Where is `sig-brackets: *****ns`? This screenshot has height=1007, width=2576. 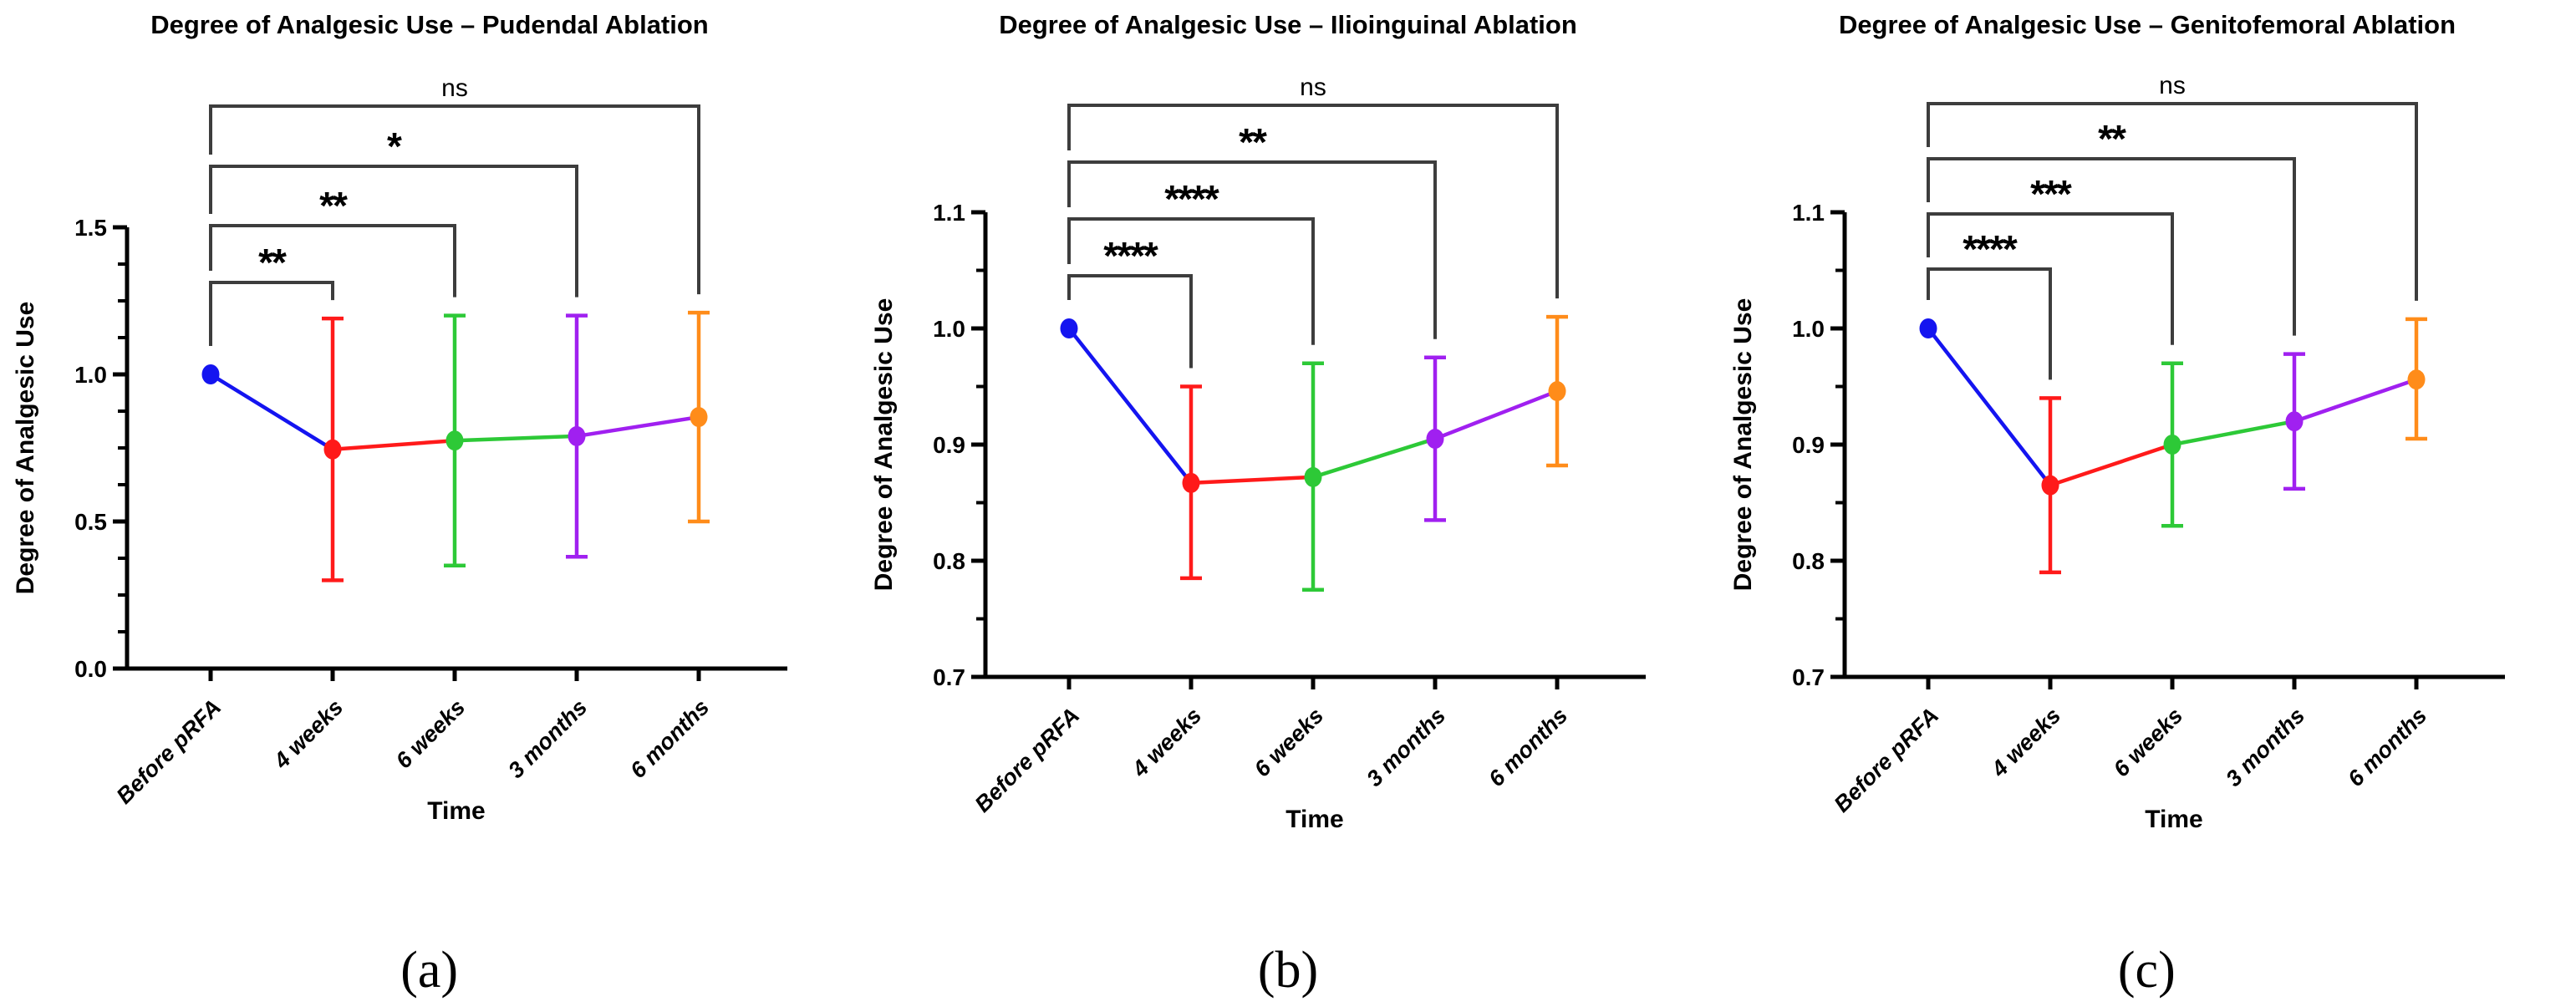 sig-brackets: *****ns is located at coordinates (454, 211).